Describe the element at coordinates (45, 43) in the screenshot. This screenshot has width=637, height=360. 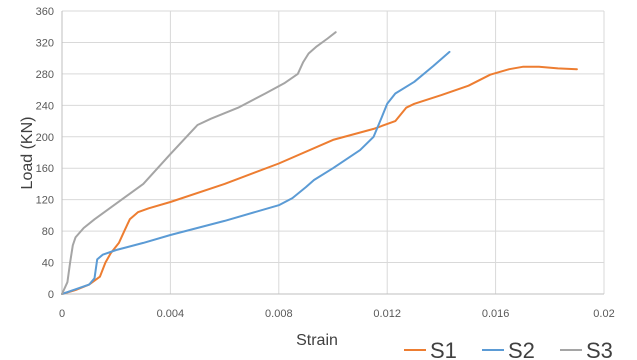
I see `y-tick-label: 320` at that location.